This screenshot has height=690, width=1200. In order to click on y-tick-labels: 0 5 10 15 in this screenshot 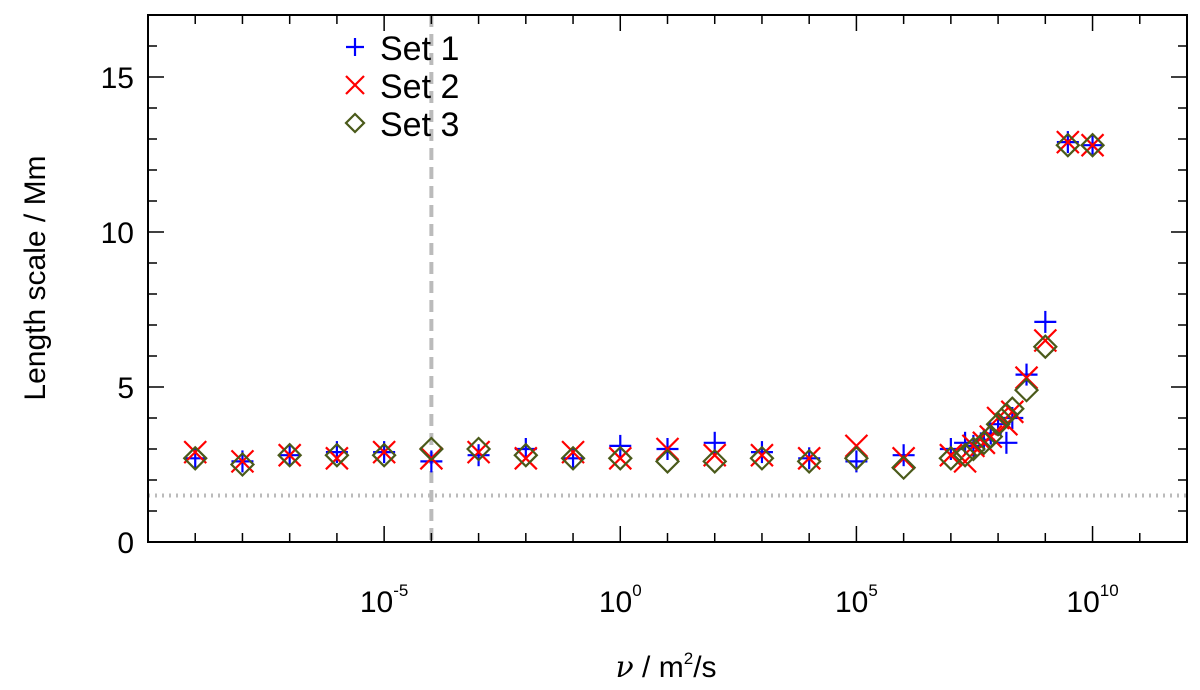, I will do `click(117, 311)`.